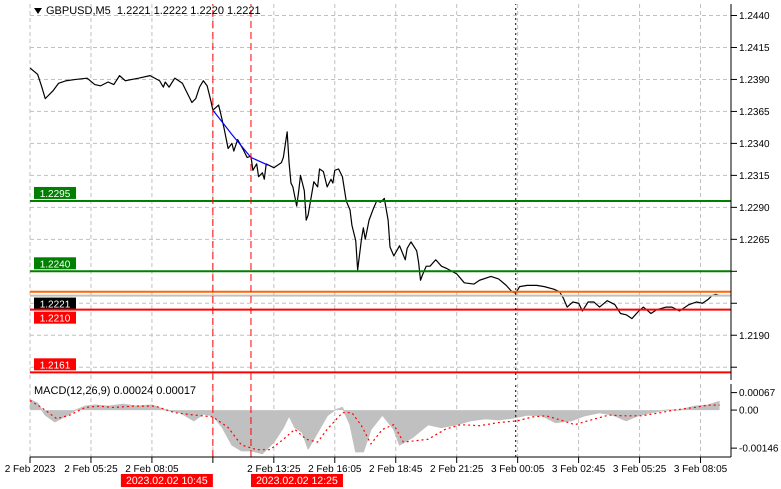 This screenshot has height=489, width=781. What do you see at coordinates (754, 208) in the screenshot?
I see `y-tick-label: 1.2290` at bounding box center [754, 208].